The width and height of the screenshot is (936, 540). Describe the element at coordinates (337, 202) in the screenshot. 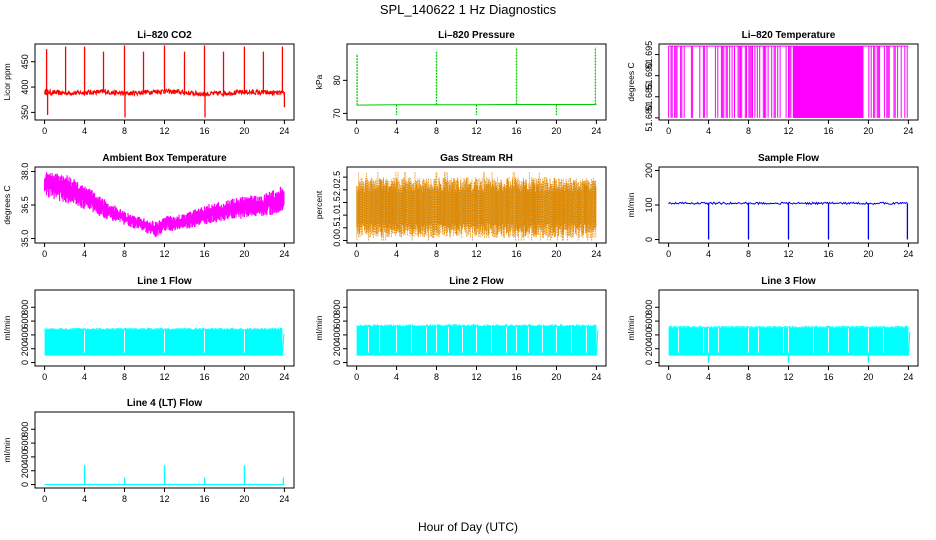

I see `y-tick-label: 1.5` at that location.